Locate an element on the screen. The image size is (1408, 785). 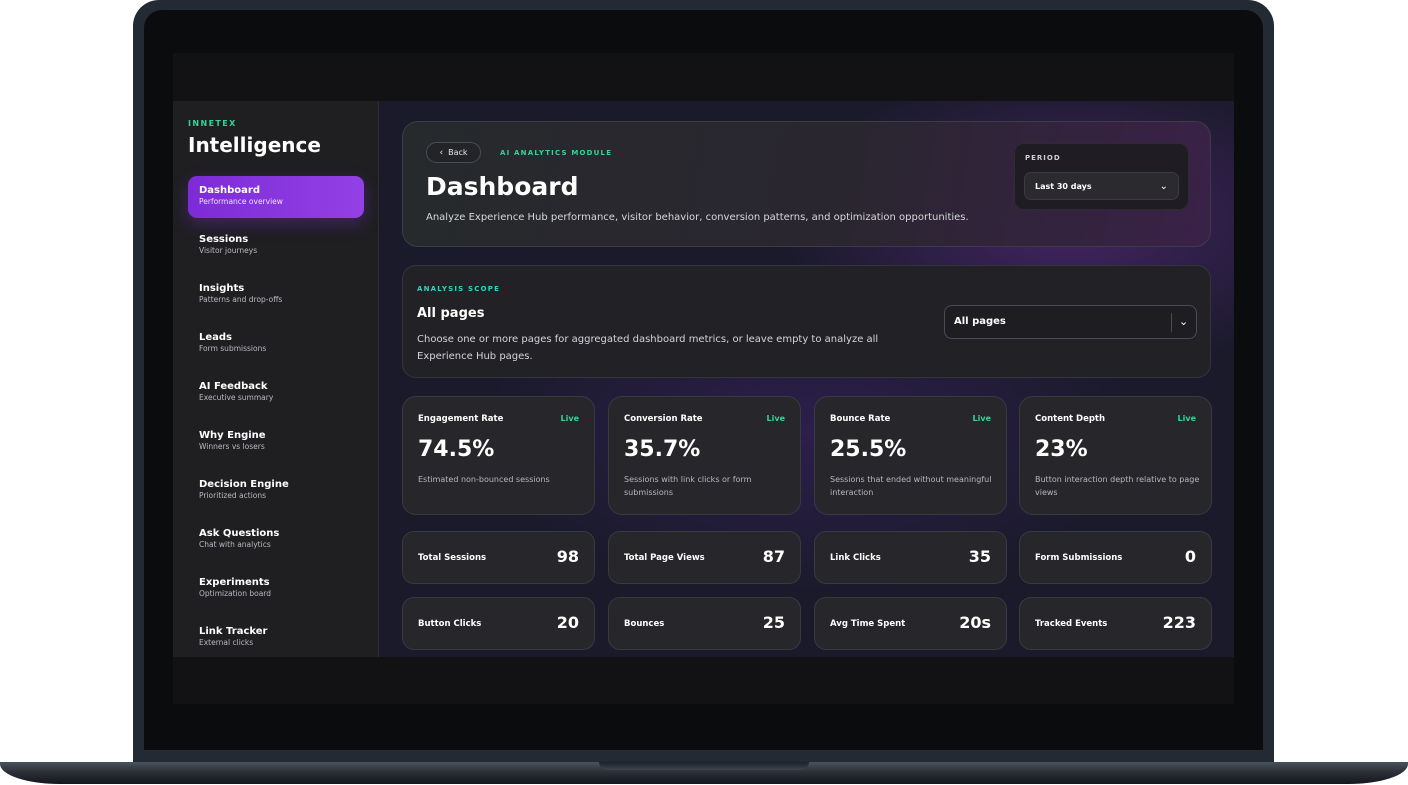
metric-description: Estimated non-bounced sessions is located at coordinates (484, 479).